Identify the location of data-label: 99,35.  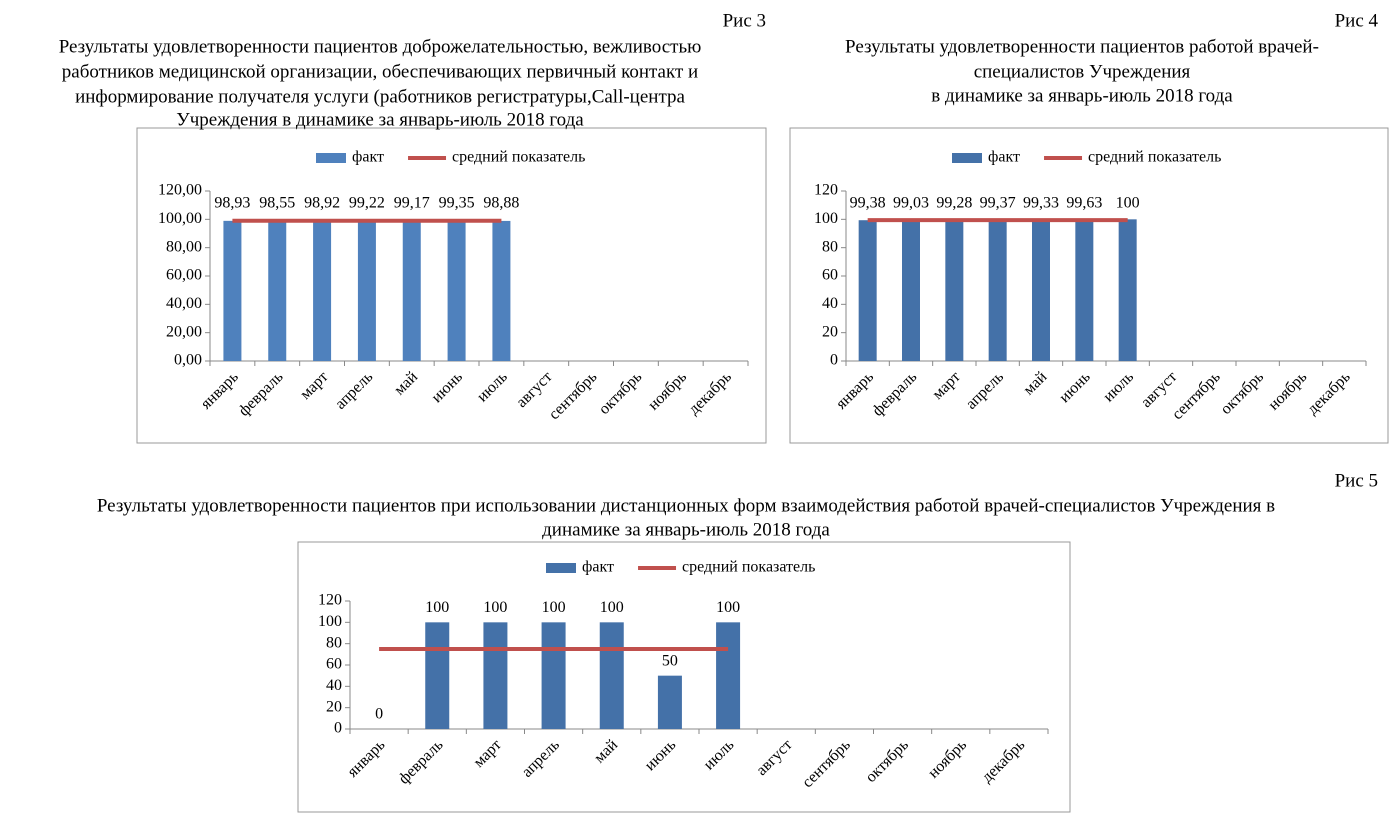
(457, 203).